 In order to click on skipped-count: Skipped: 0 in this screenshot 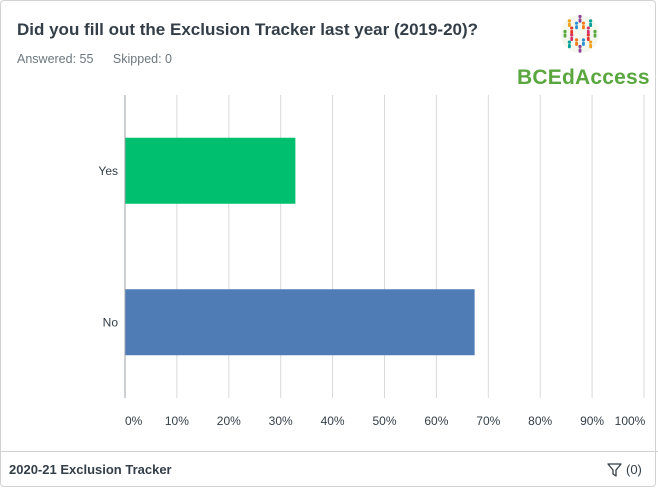, I will do `click(142, 59)`.